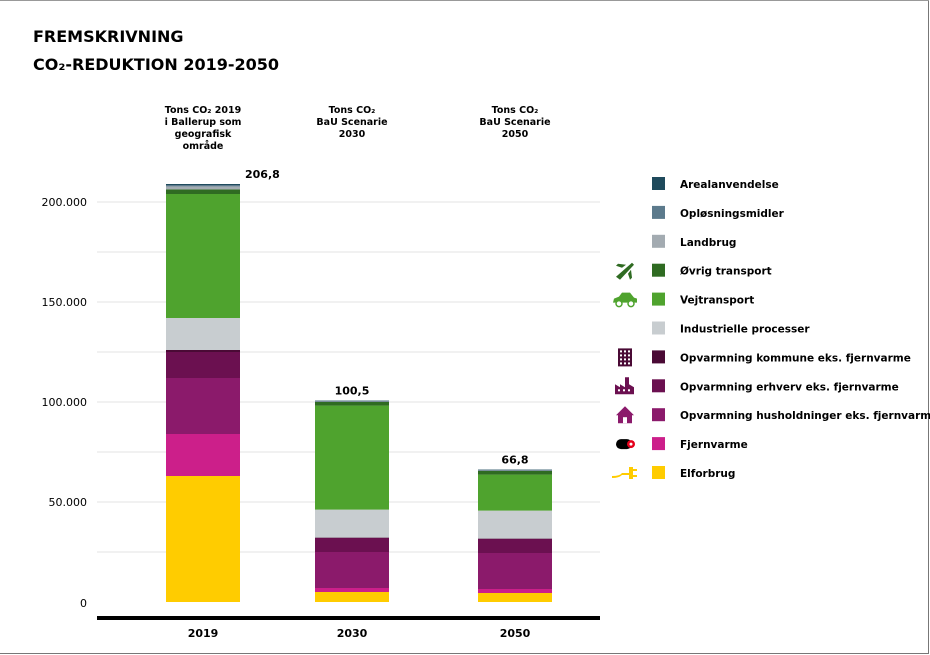  What do you see at coordinates (625, 444) in the screenshot?
I see `district-heating-pipe-icon` at bounding box center [625, 444].